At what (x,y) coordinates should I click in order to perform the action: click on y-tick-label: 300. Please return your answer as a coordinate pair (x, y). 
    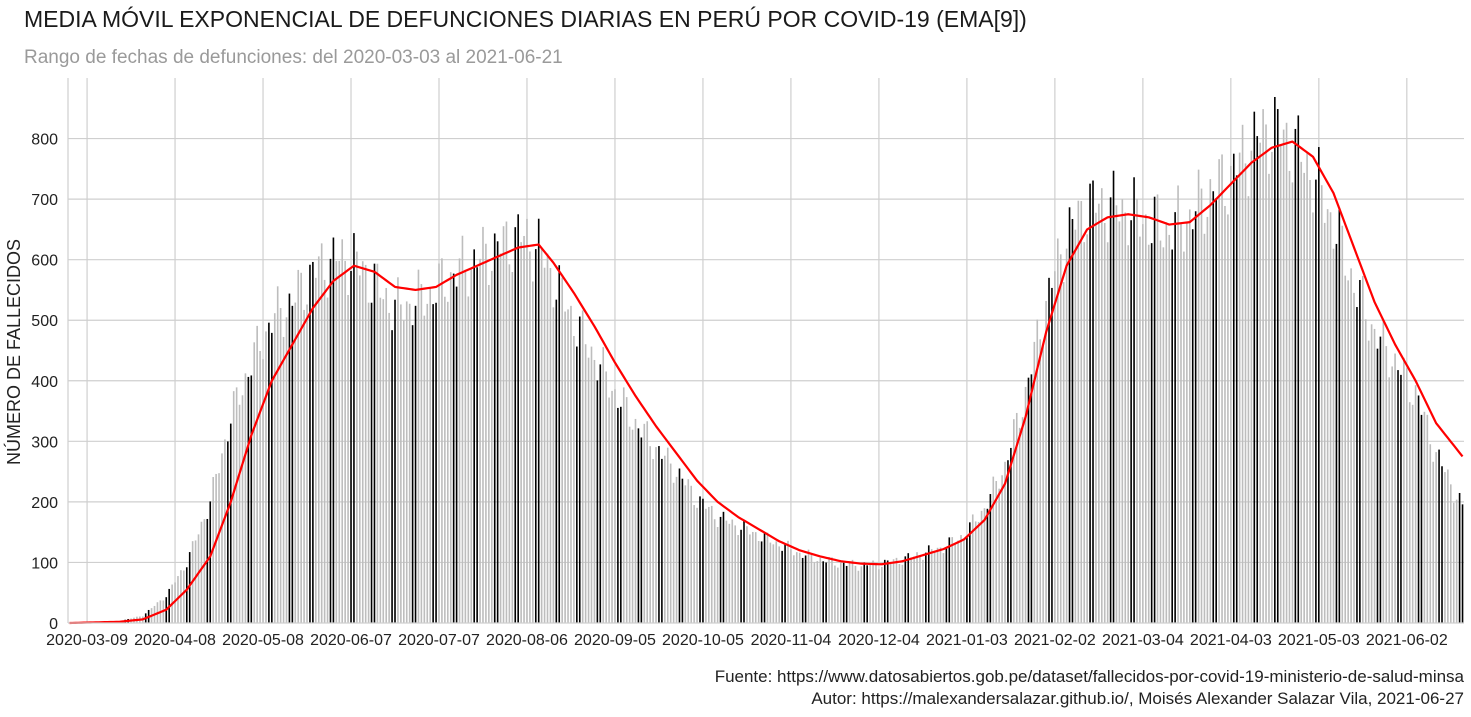
    Looking at the image, I should click on (44, 442).